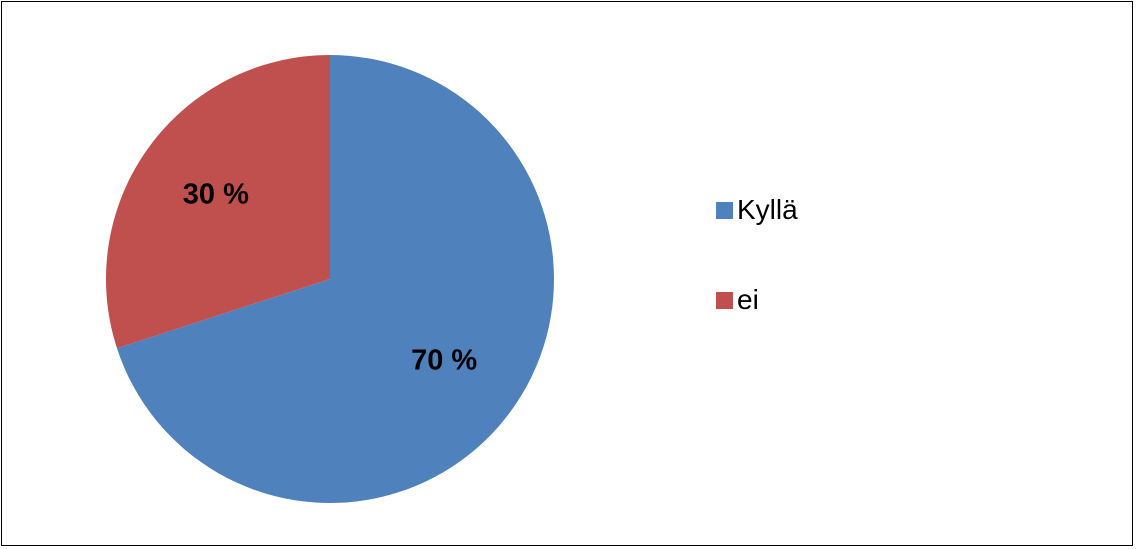  I want to click on pie-slice-ei, so click(217, 202).